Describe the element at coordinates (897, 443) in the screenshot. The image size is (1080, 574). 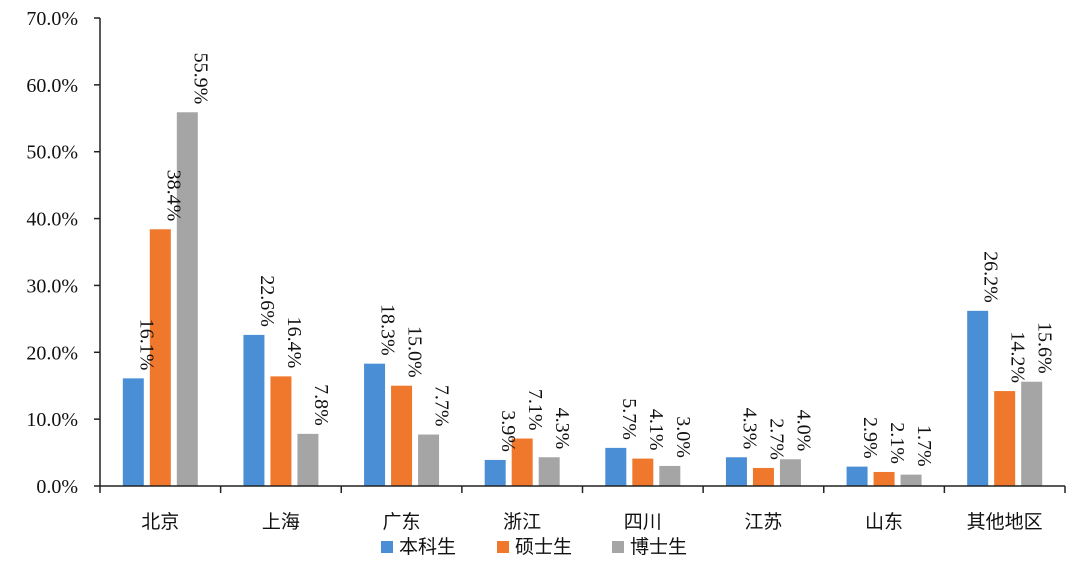
I see `data-label: 2.1%` at that location.